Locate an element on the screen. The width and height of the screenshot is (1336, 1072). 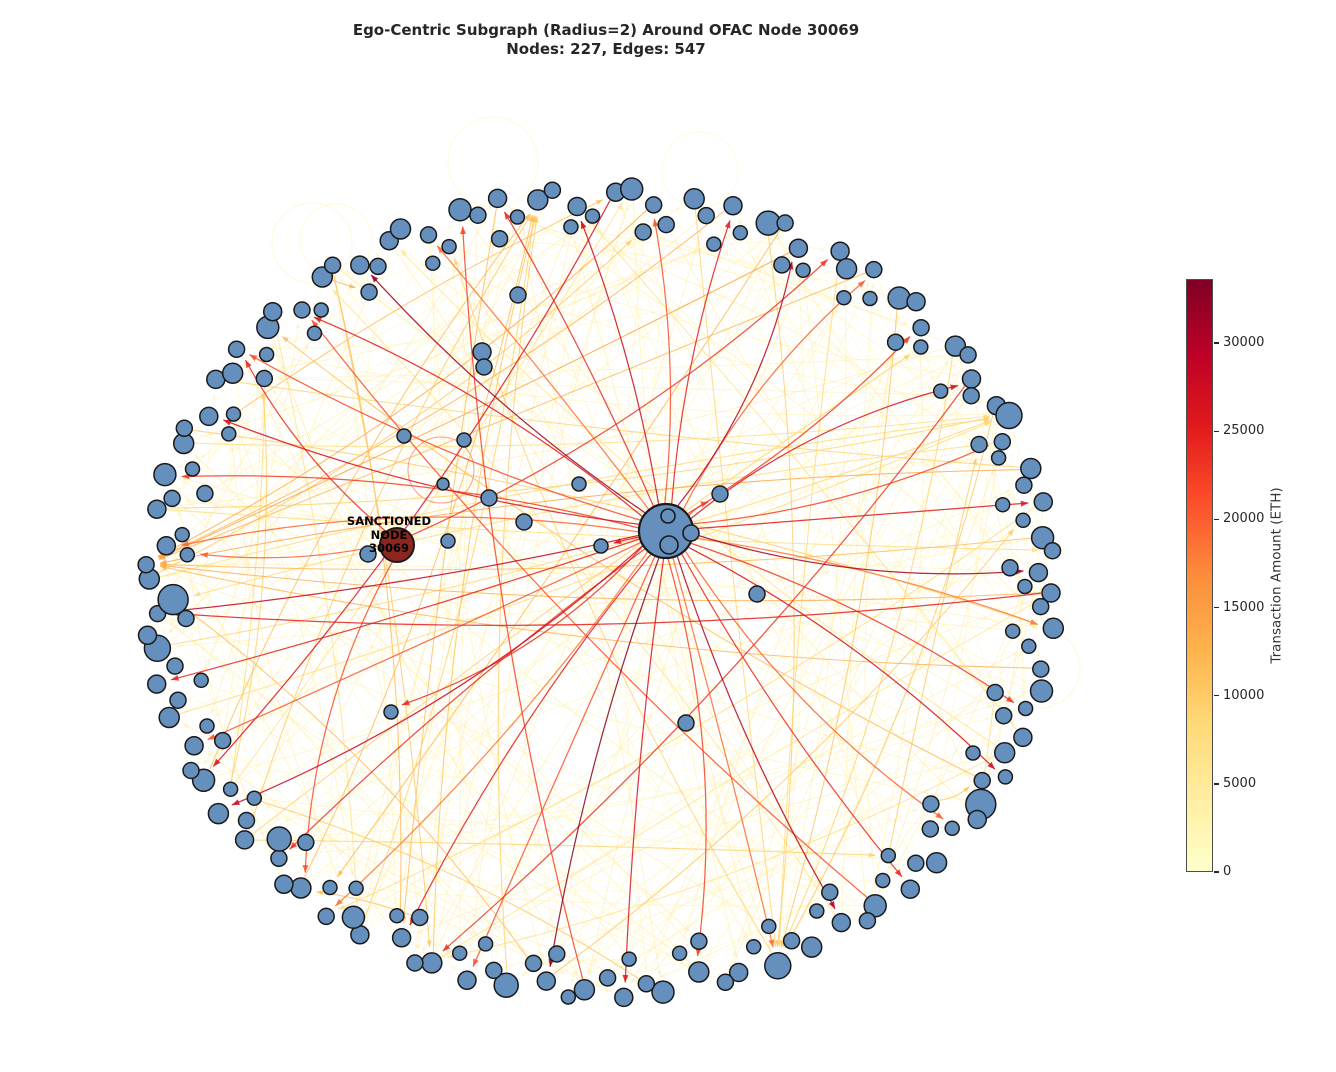
sanctioned-node is located at coordinates (397, 545).